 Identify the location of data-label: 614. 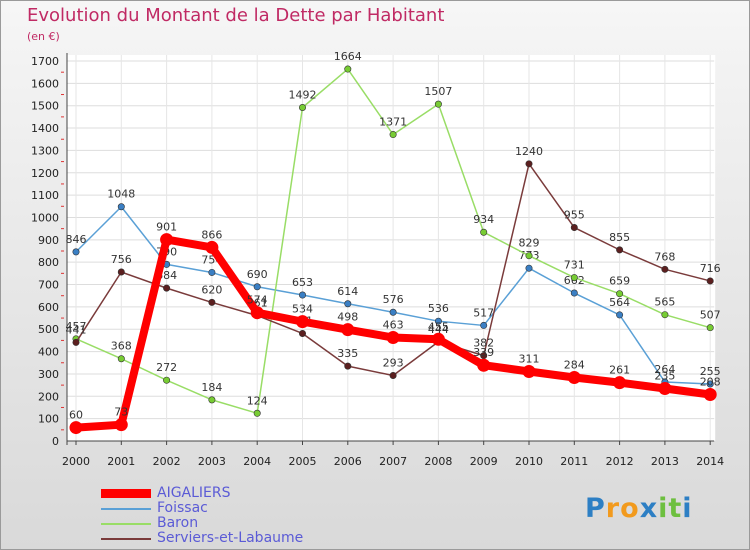
(347, 291).